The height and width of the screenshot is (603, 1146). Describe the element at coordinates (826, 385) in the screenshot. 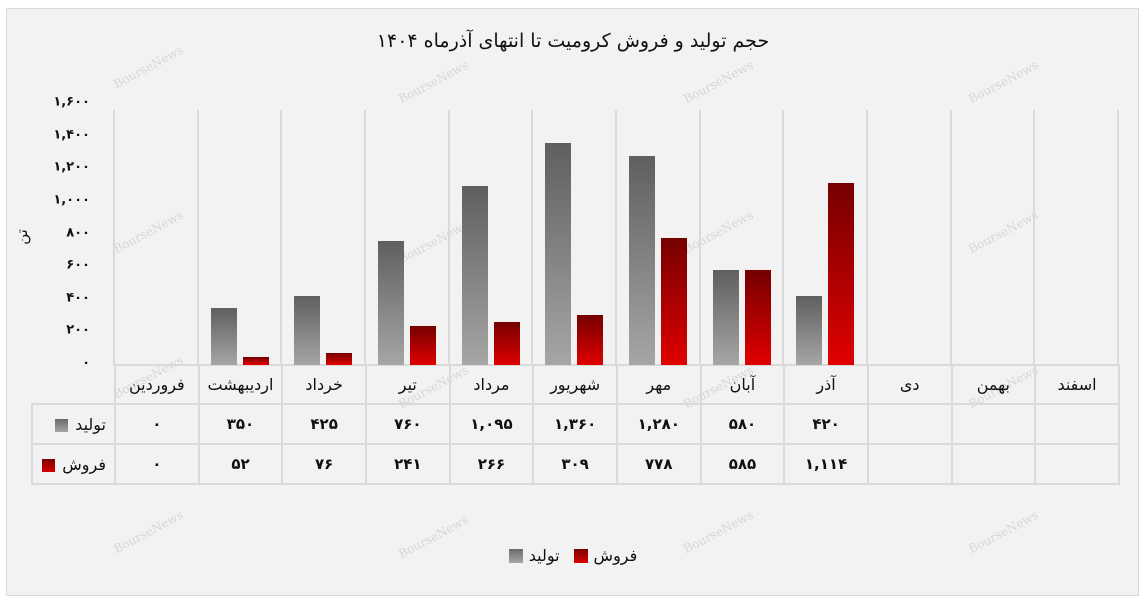

I see `category-label: آذر` at that location.